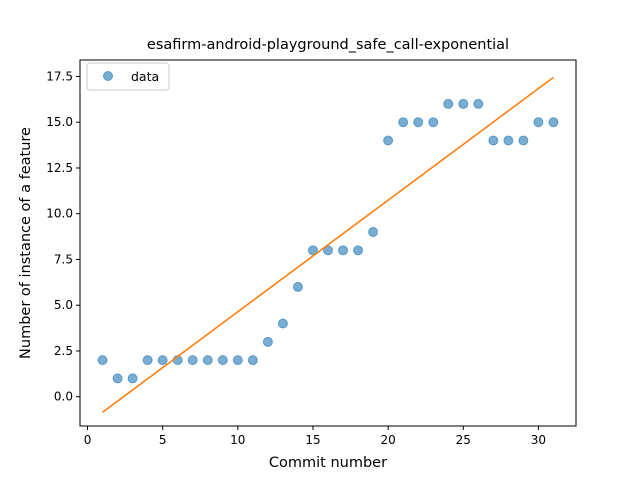  I want to click on y-tick-label: 15.0, so click(59, 122).